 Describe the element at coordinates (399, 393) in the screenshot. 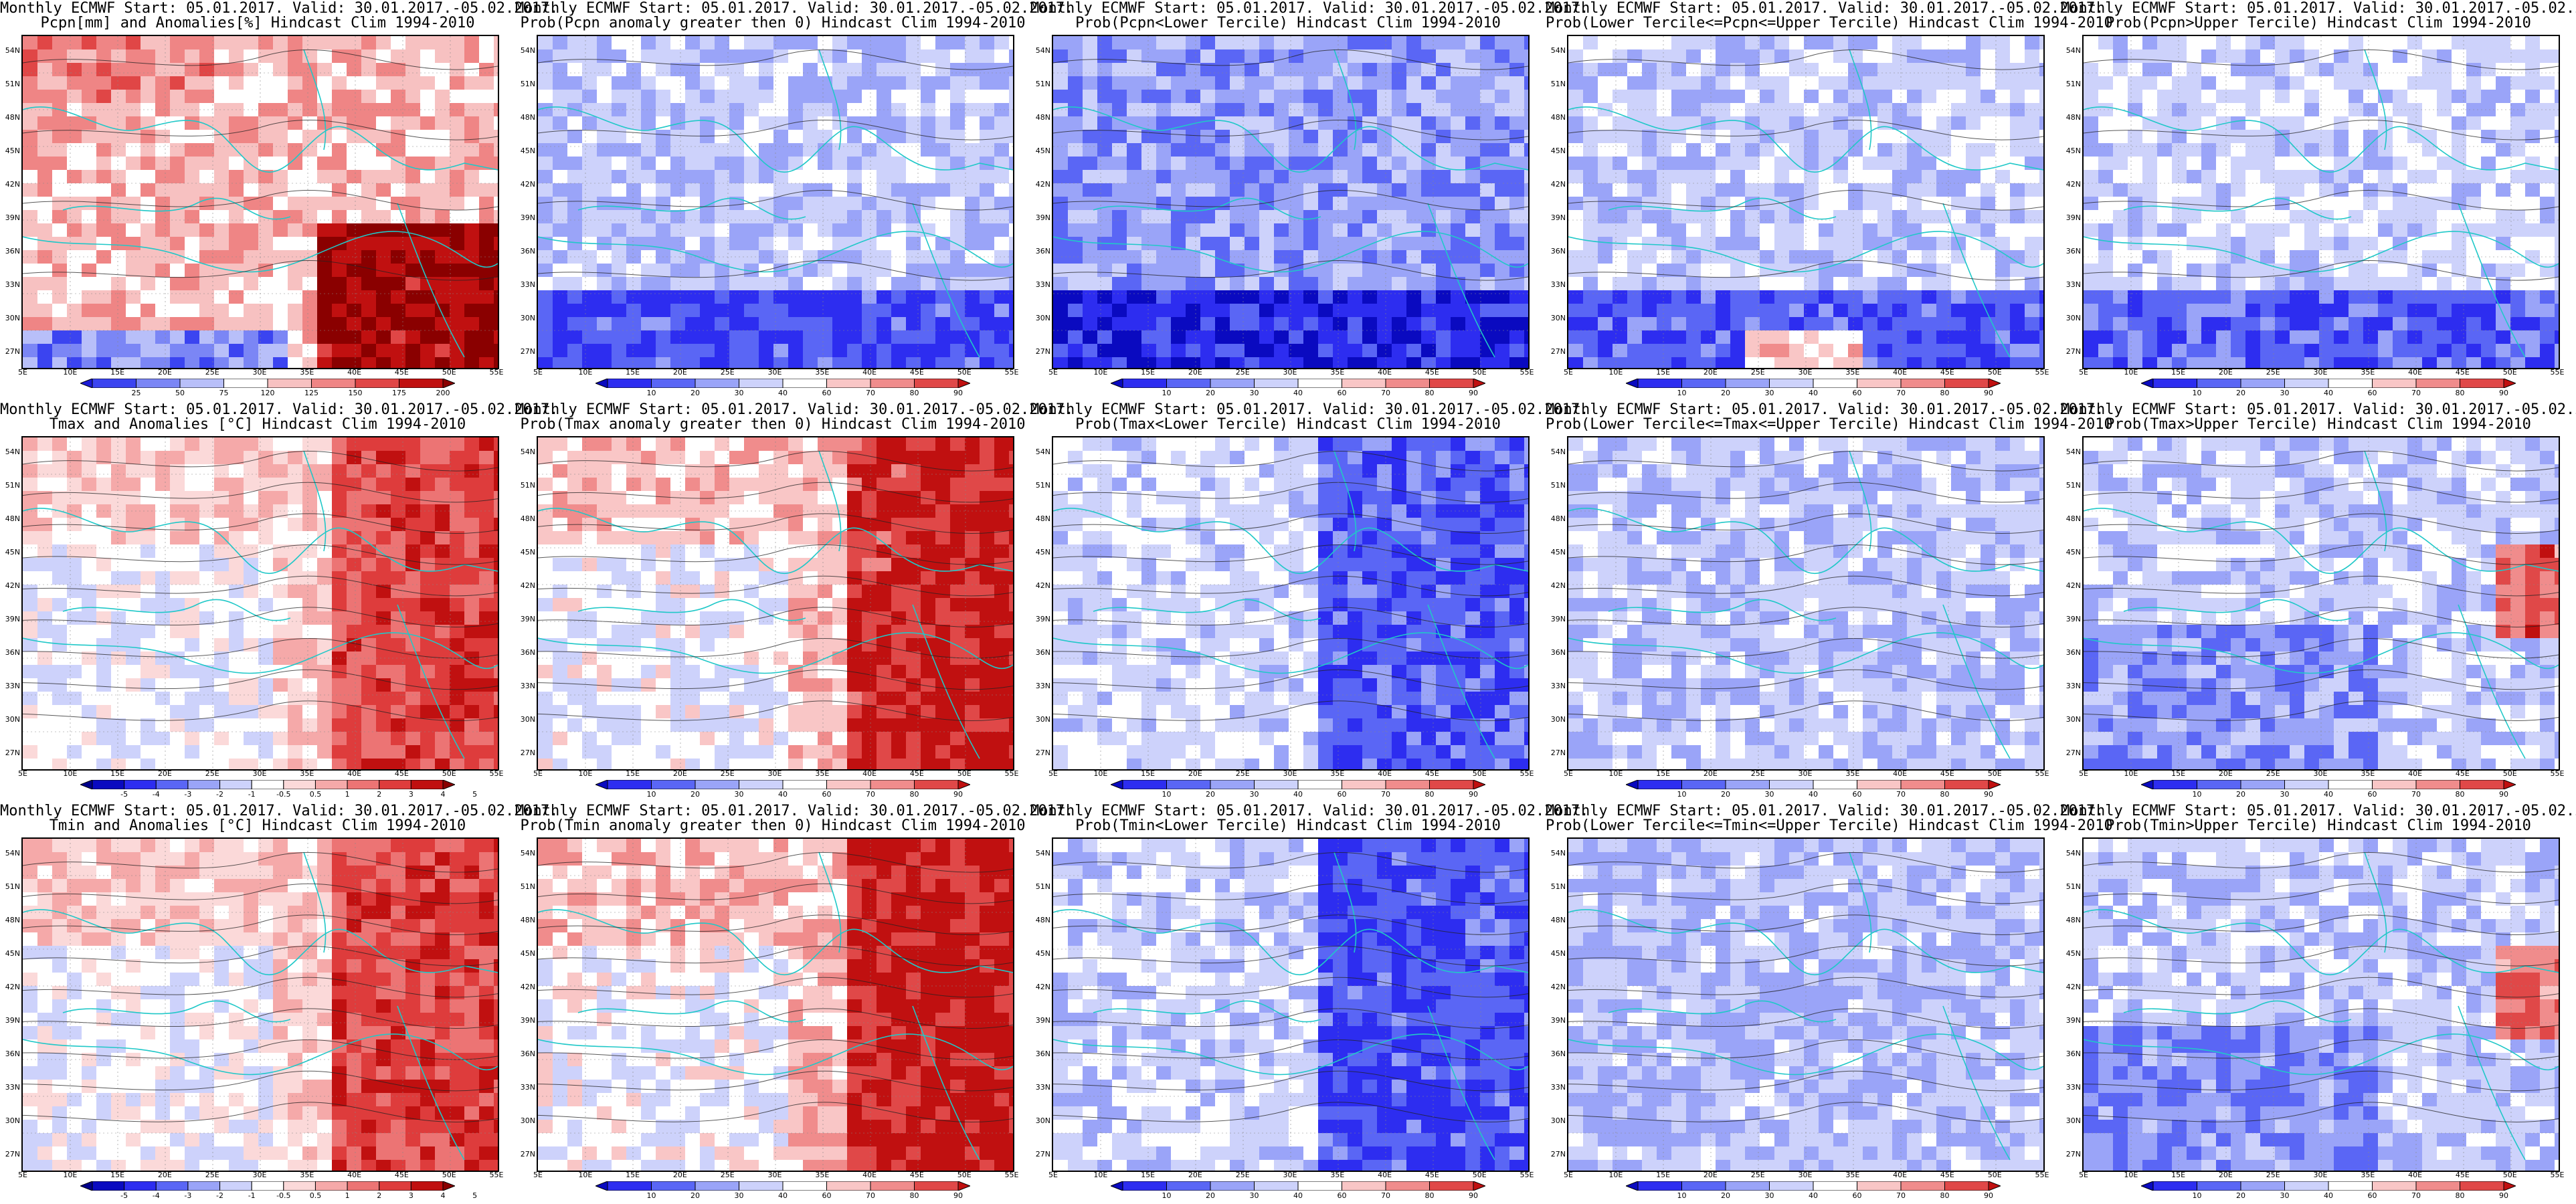

I see `colorbar-tick-label: 175` at that location.